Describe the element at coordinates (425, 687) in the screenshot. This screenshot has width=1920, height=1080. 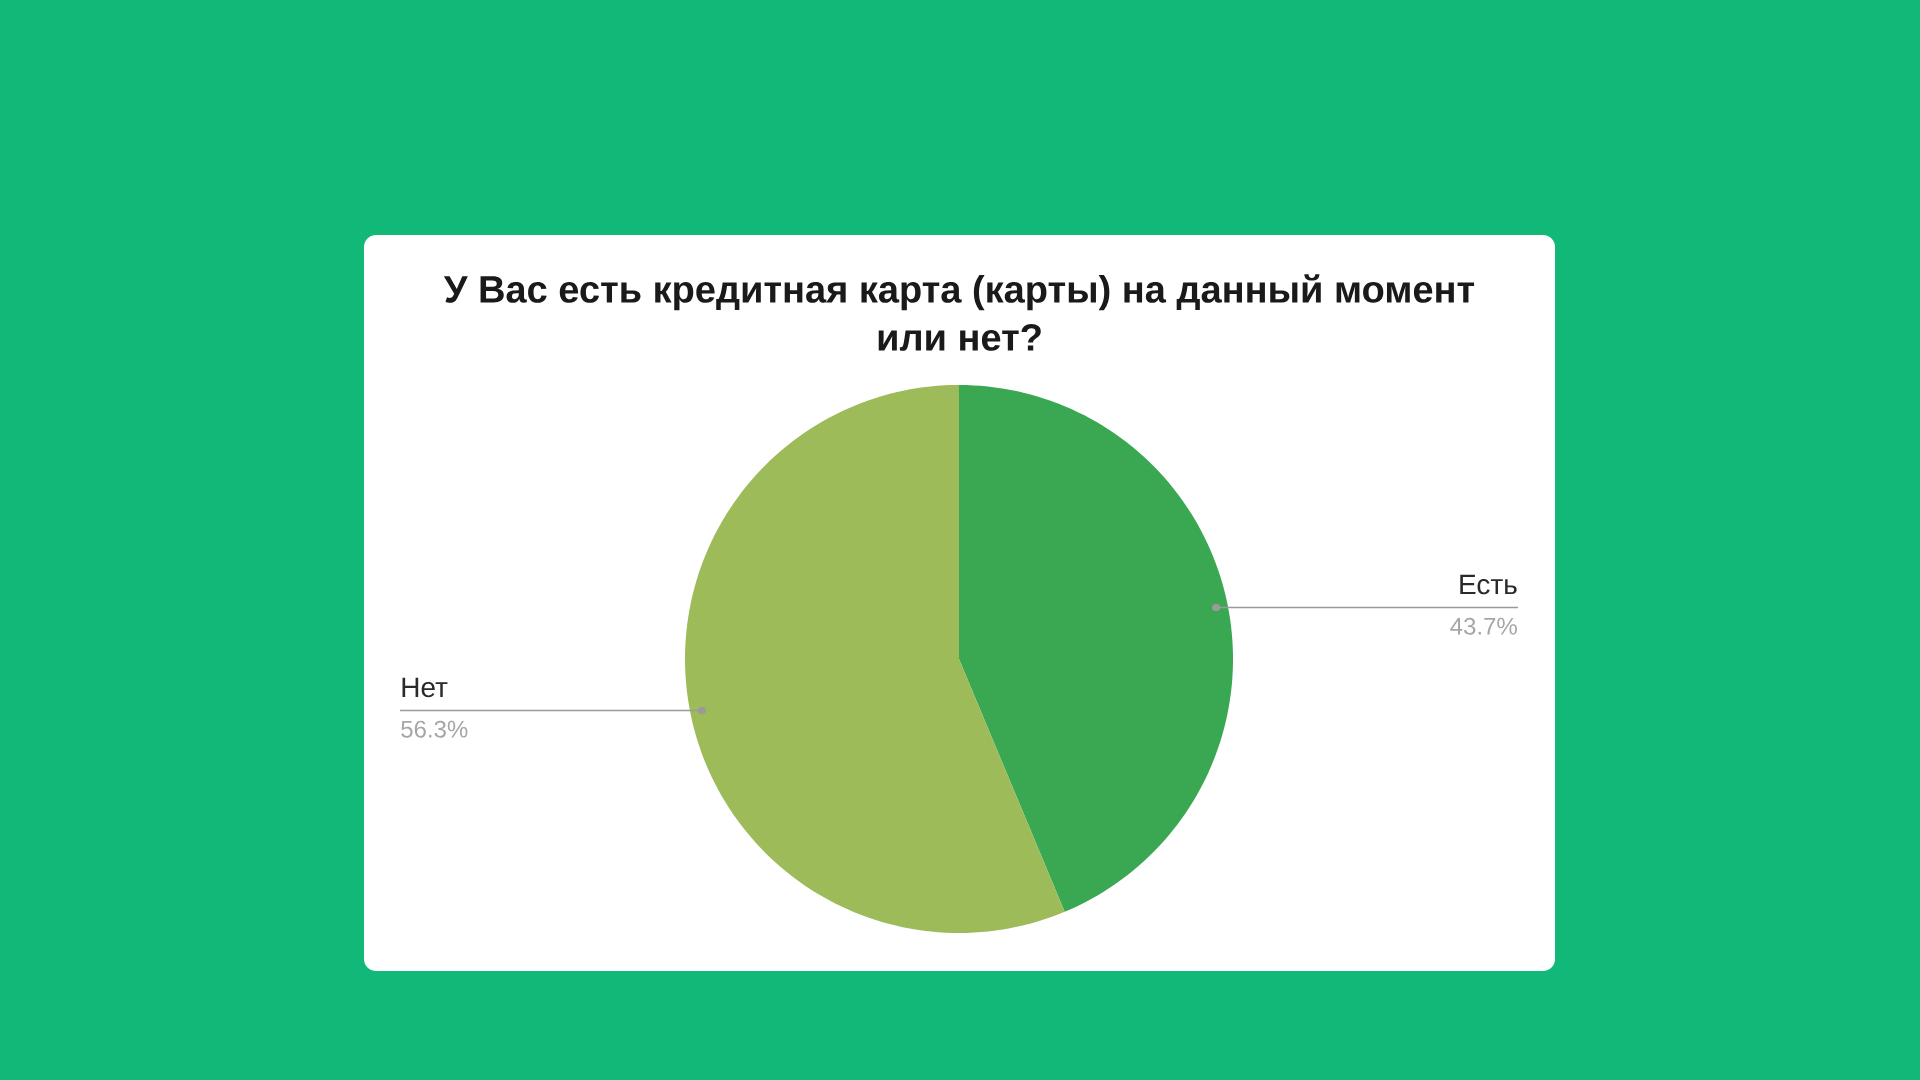
I see `slice-label: Нет` at that location.